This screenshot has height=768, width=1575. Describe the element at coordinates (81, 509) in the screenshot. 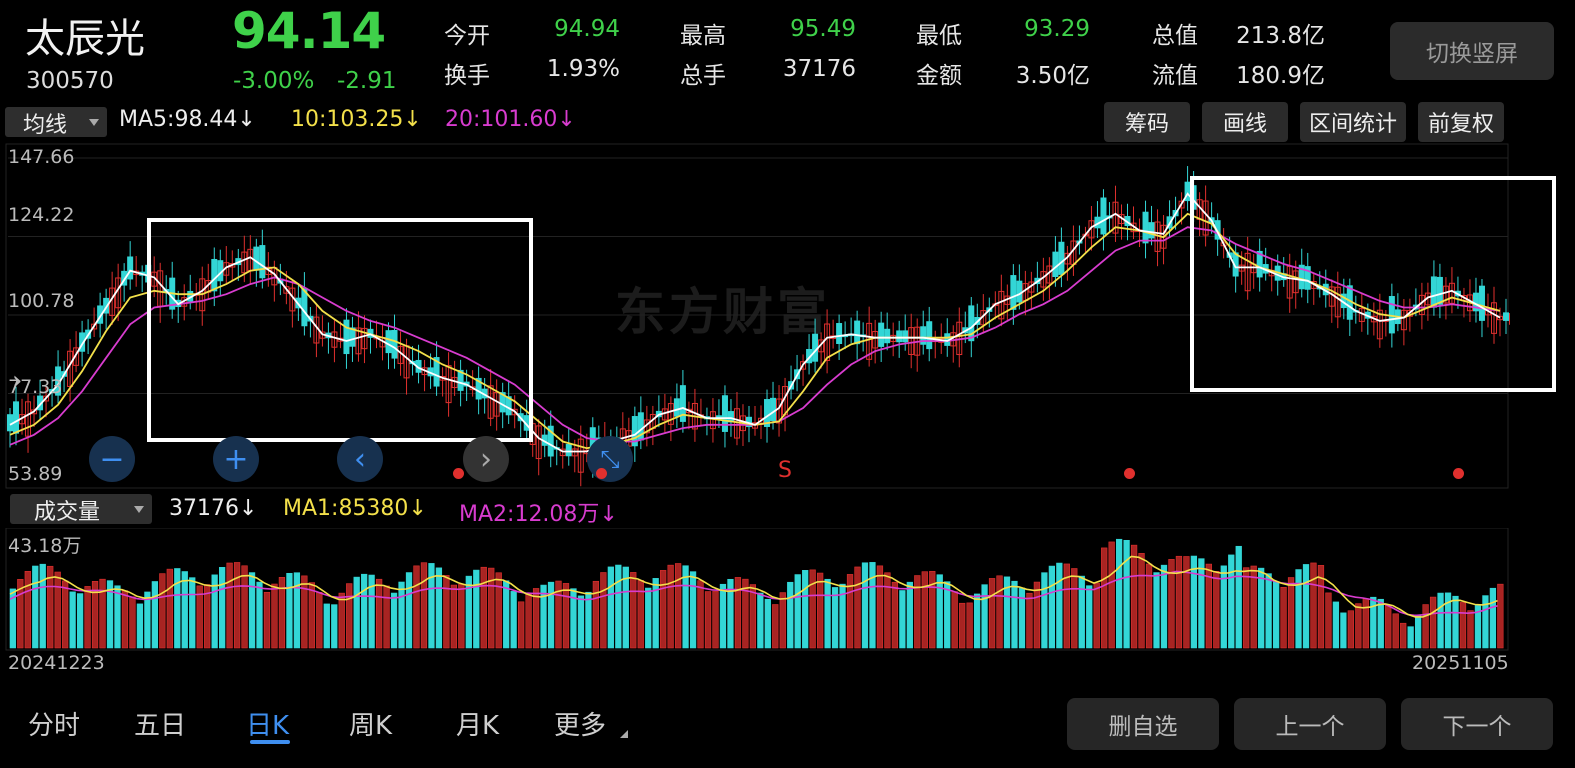

I see `volume-indicator-select: 成交量` at that location.